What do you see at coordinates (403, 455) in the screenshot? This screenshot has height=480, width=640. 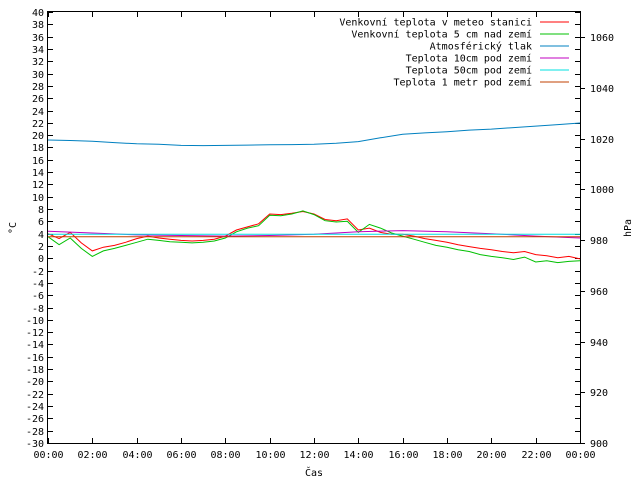 I see `x-tick-label: 16:00` at bounding box center [403, 455].